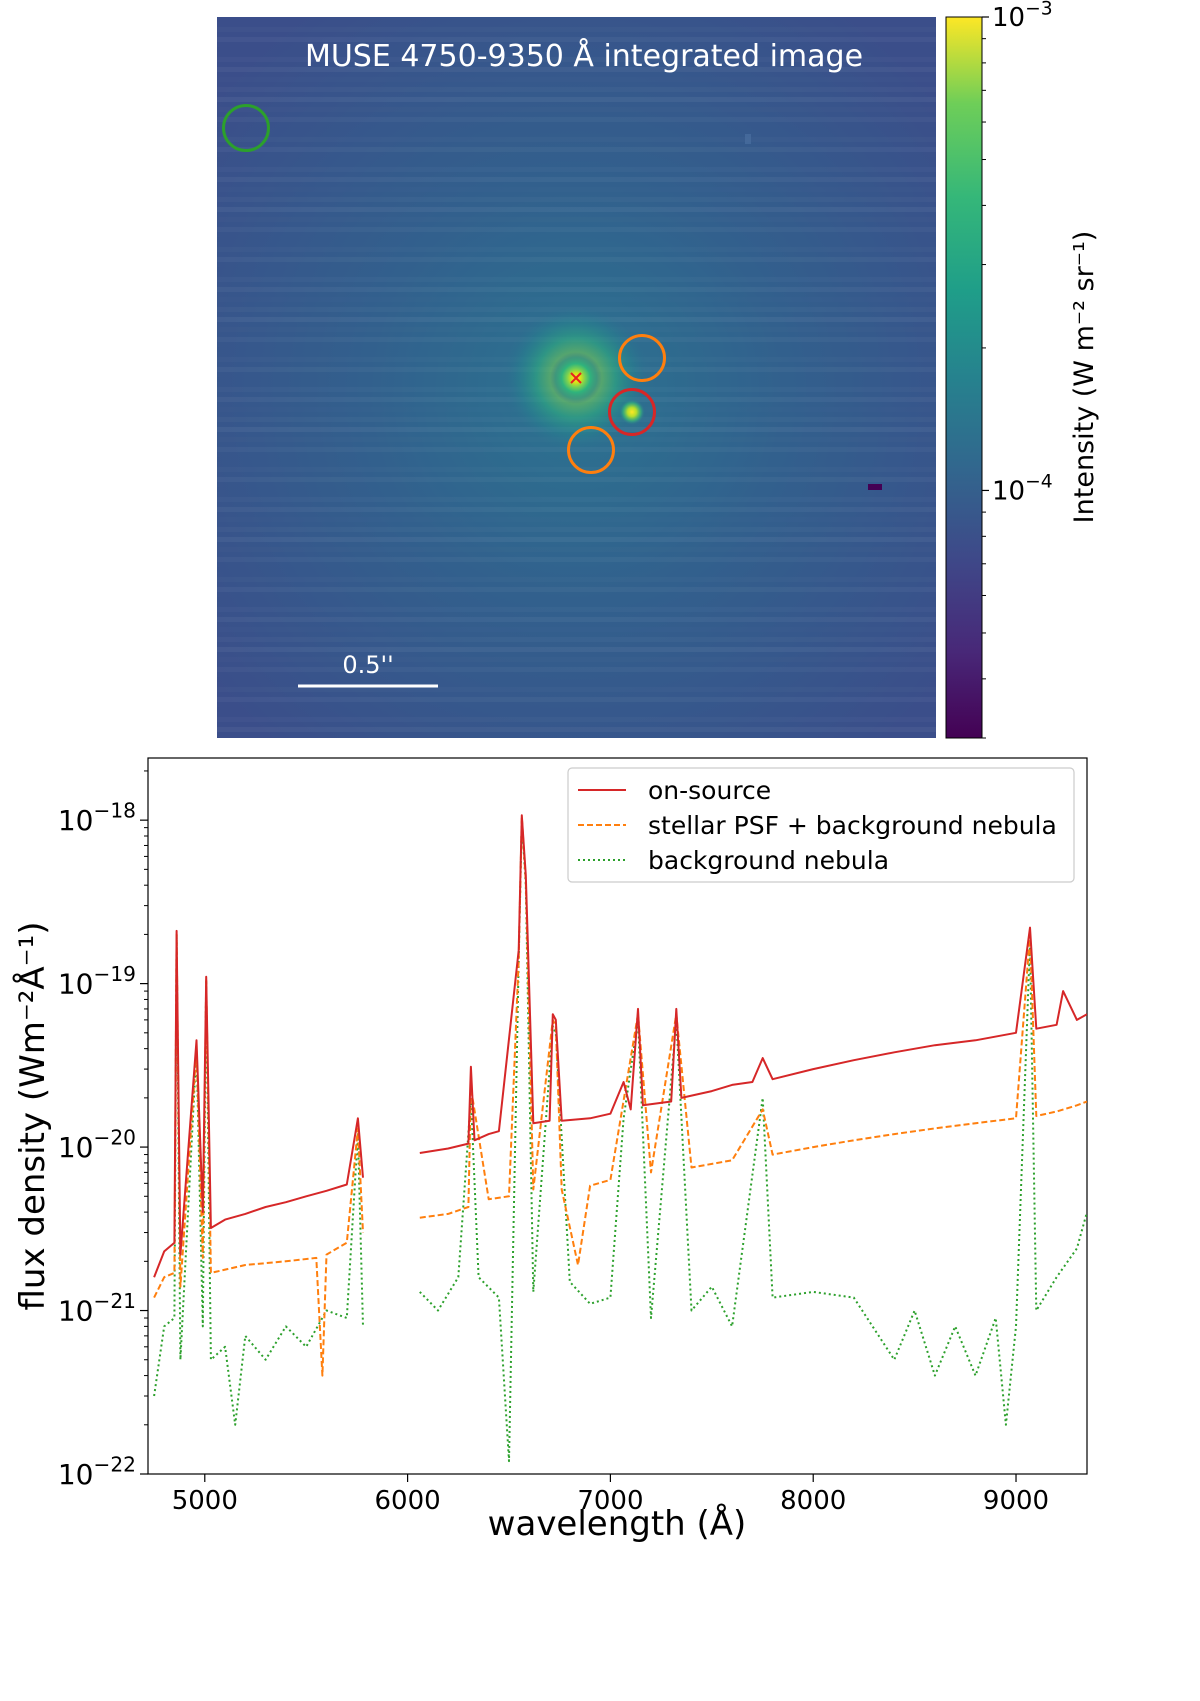  What do you see at coordinates (875, 487) in the screenshot?
I see `bad-pixel` at bounding box center [875, 487].